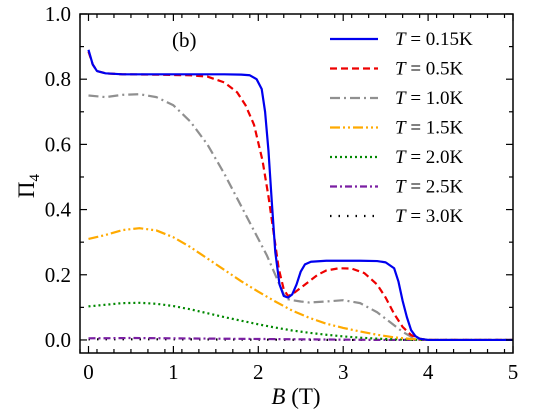  Describe the element at coordinates (300, 321) in the screenshot. I see `series-line` at that location.